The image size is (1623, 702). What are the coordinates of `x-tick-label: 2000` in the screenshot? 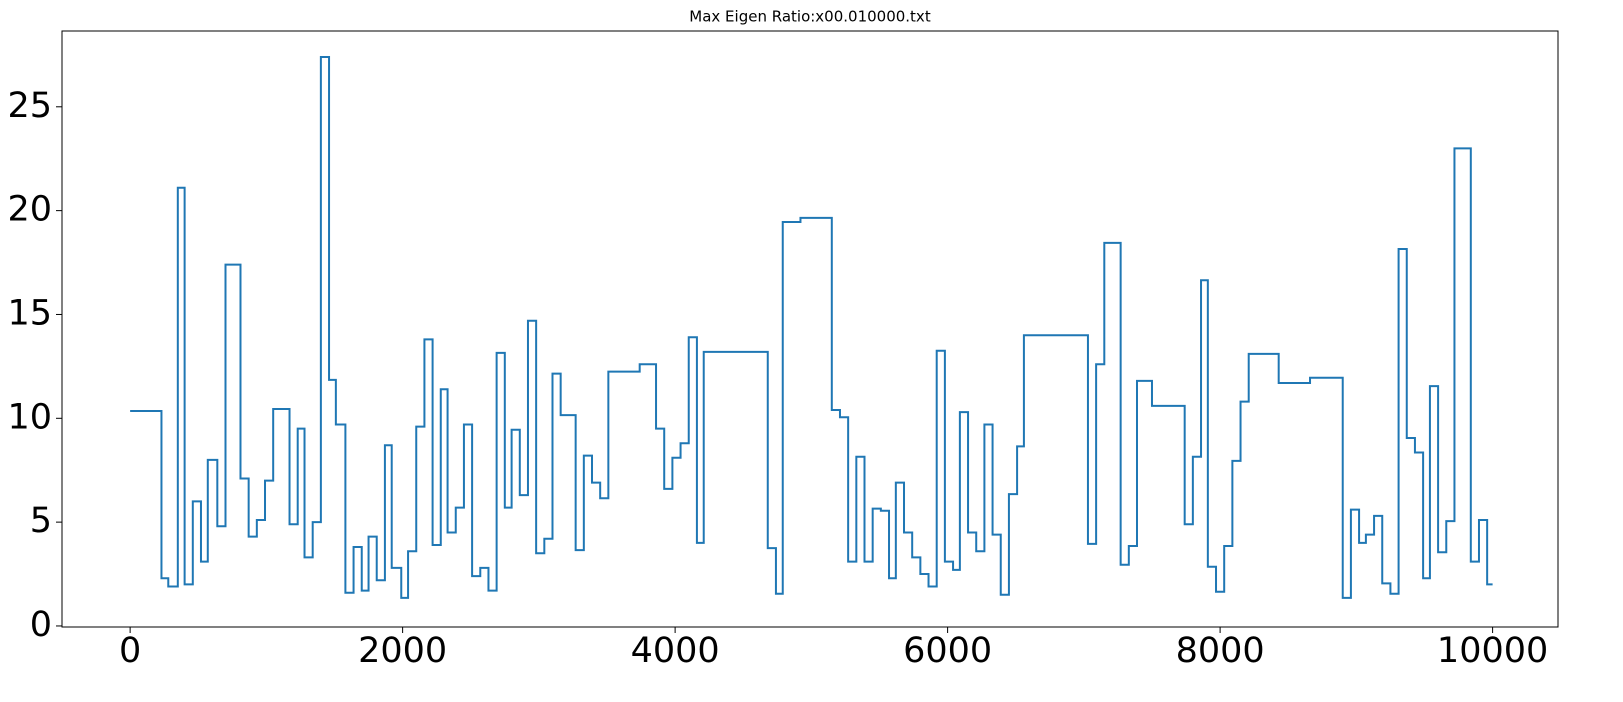 It's located at (402, 651).